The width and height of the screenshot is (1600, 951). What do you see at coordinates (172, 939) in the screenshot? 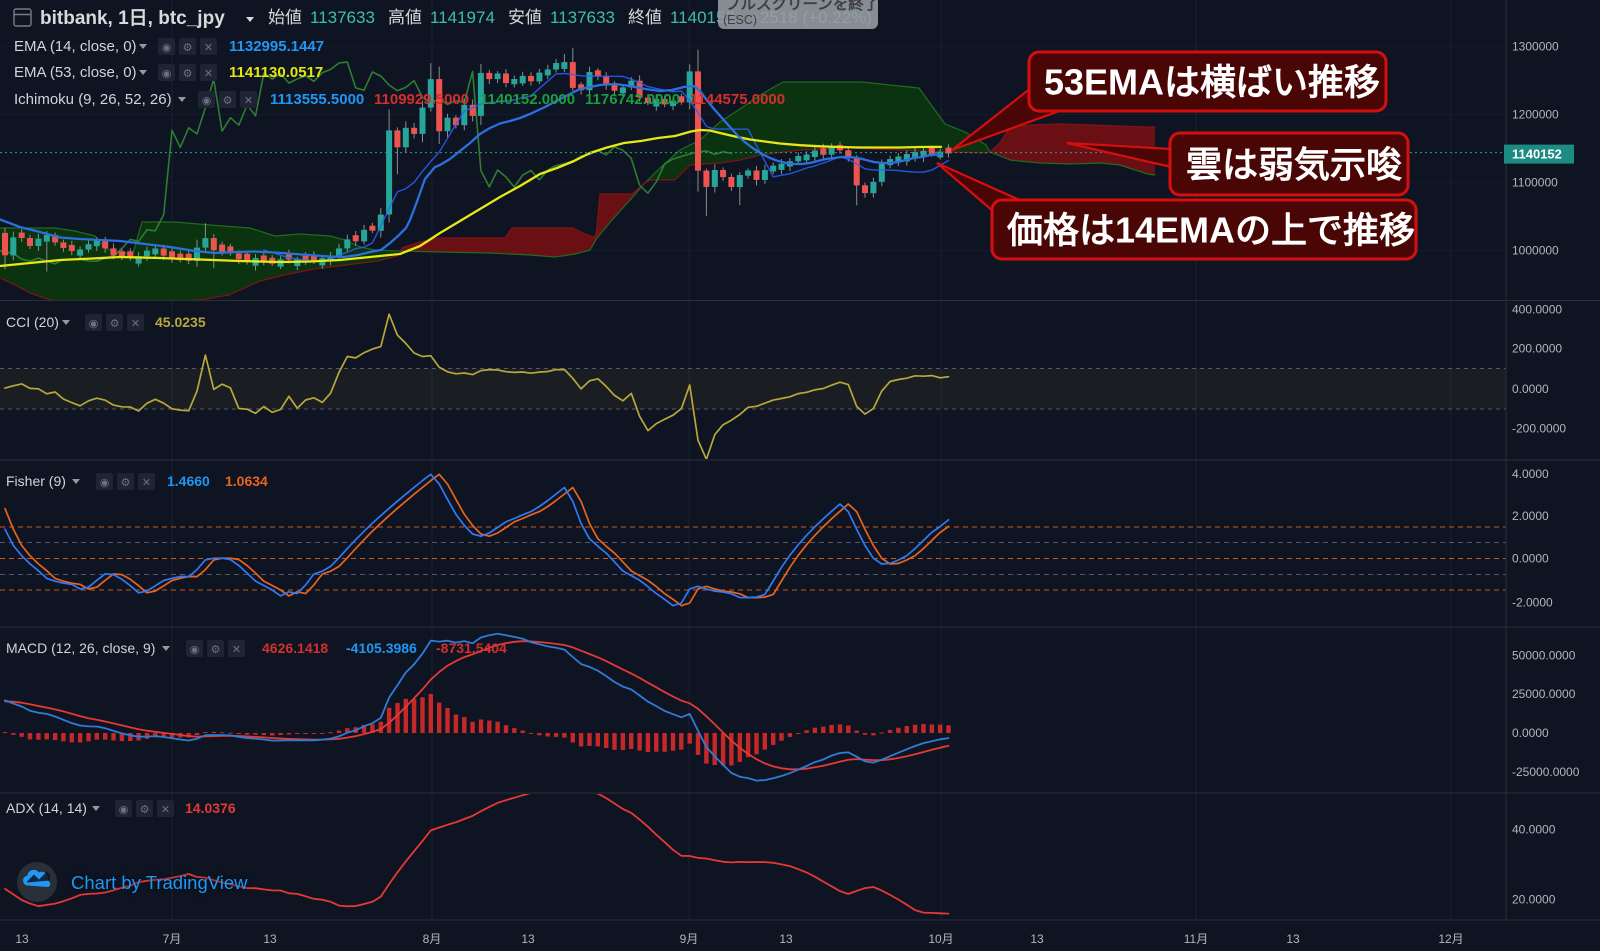
I see `svg-text: 7月` at bounding box center [172, 939].